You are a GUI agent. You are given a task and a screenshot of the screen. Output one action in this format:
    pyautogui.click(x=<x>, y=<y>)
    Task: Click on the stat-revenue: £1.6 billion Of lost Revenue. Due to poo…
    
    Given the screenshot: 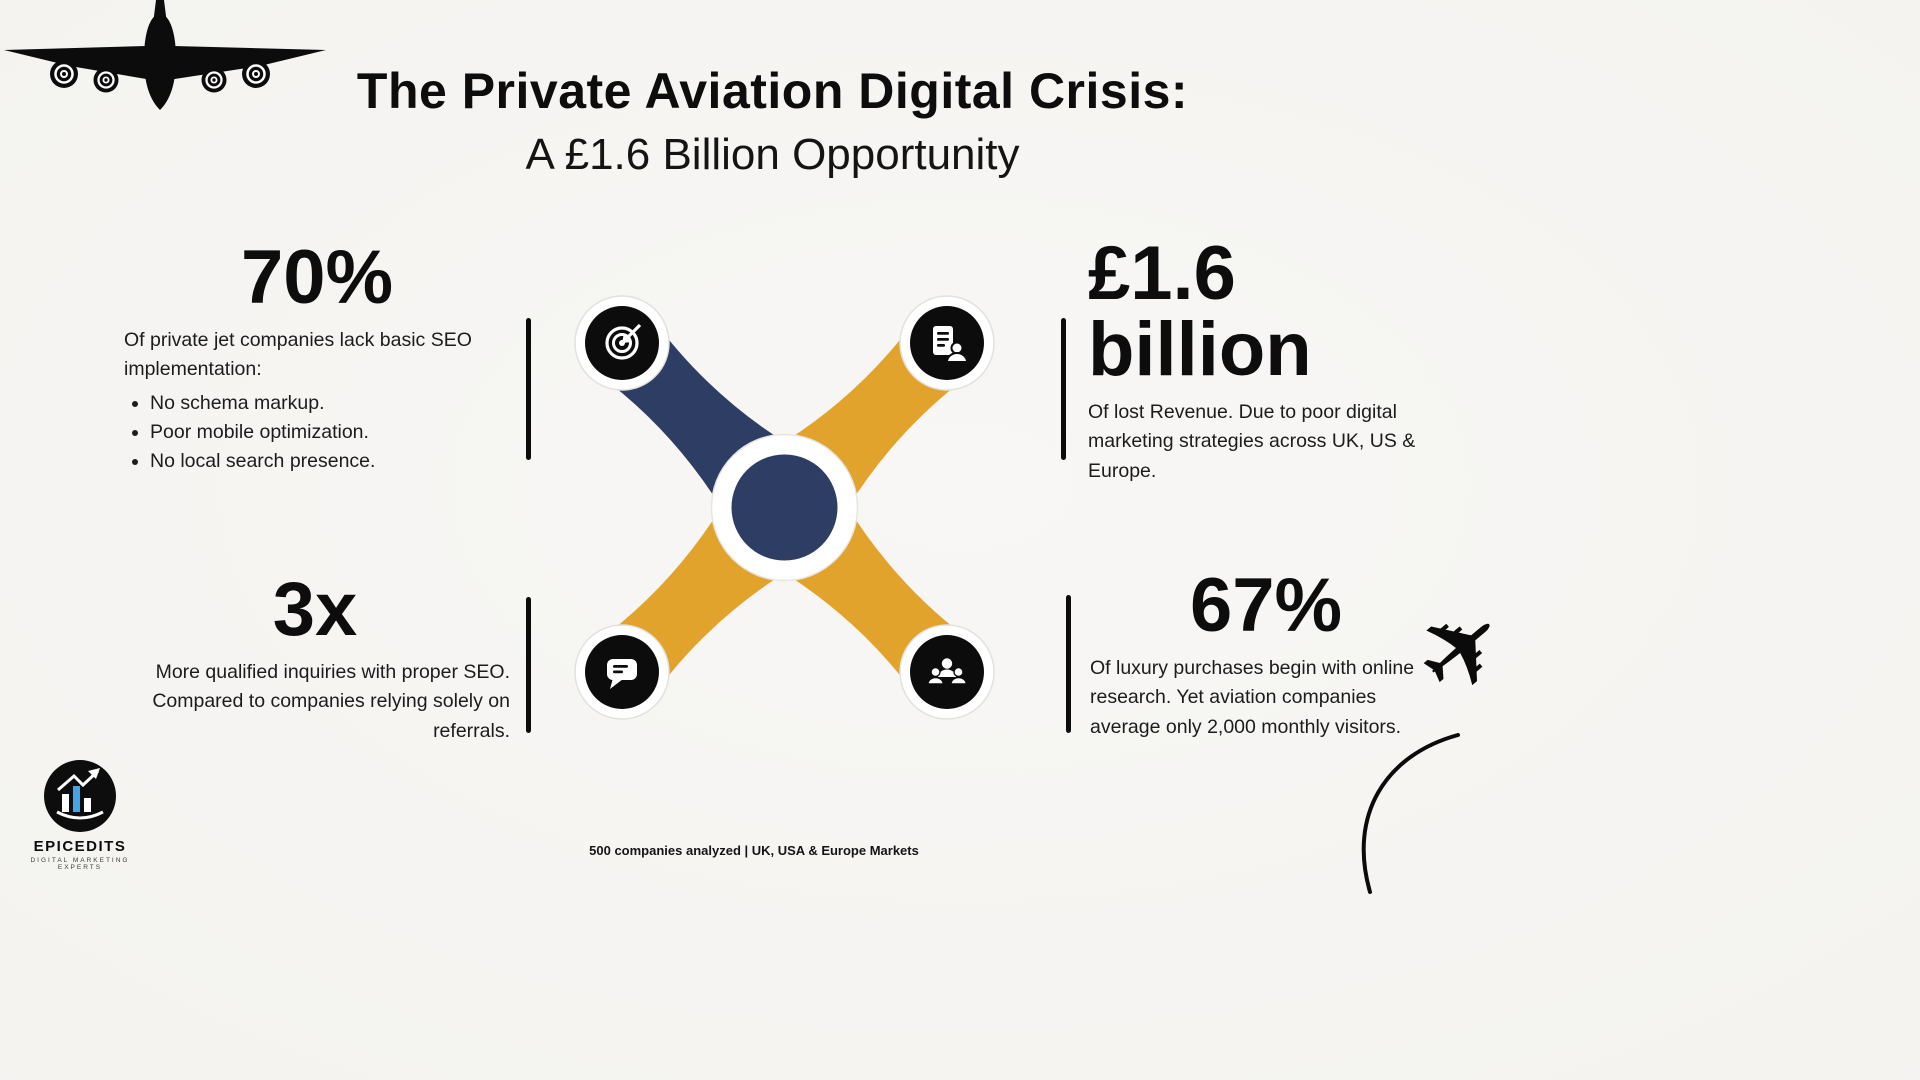 What is the action you would take?
    pyautogui.click(x=1264, y=361)
    